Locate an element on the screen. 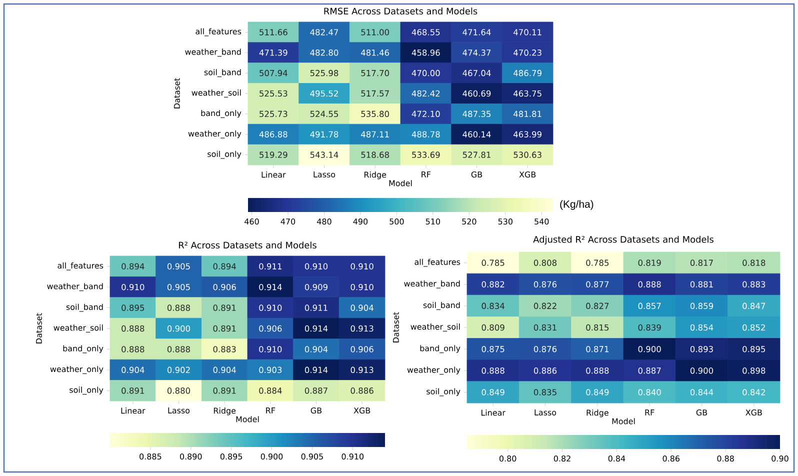 The width and height of the screenshot is (798, 476). data-label: 0.852 is located at coordinates (753, 327).